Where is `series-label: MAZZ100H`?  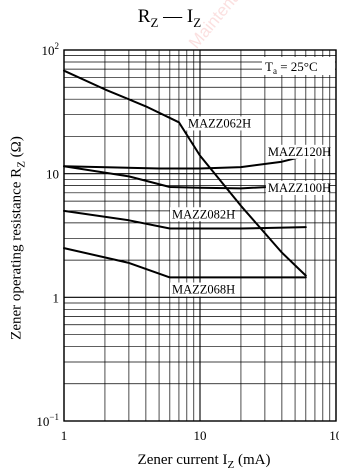
series-label: MAZZ100H is located at coordinates (299, 188).